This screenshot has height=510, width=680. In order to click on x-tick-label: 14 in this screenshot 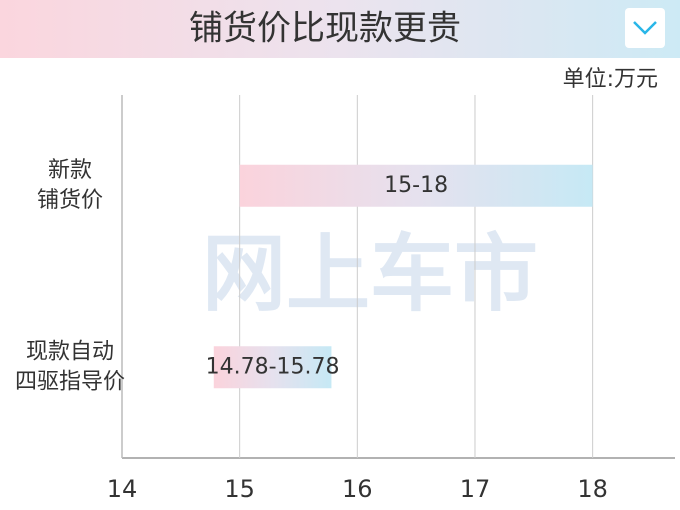, I will do `click(122, 489)`.